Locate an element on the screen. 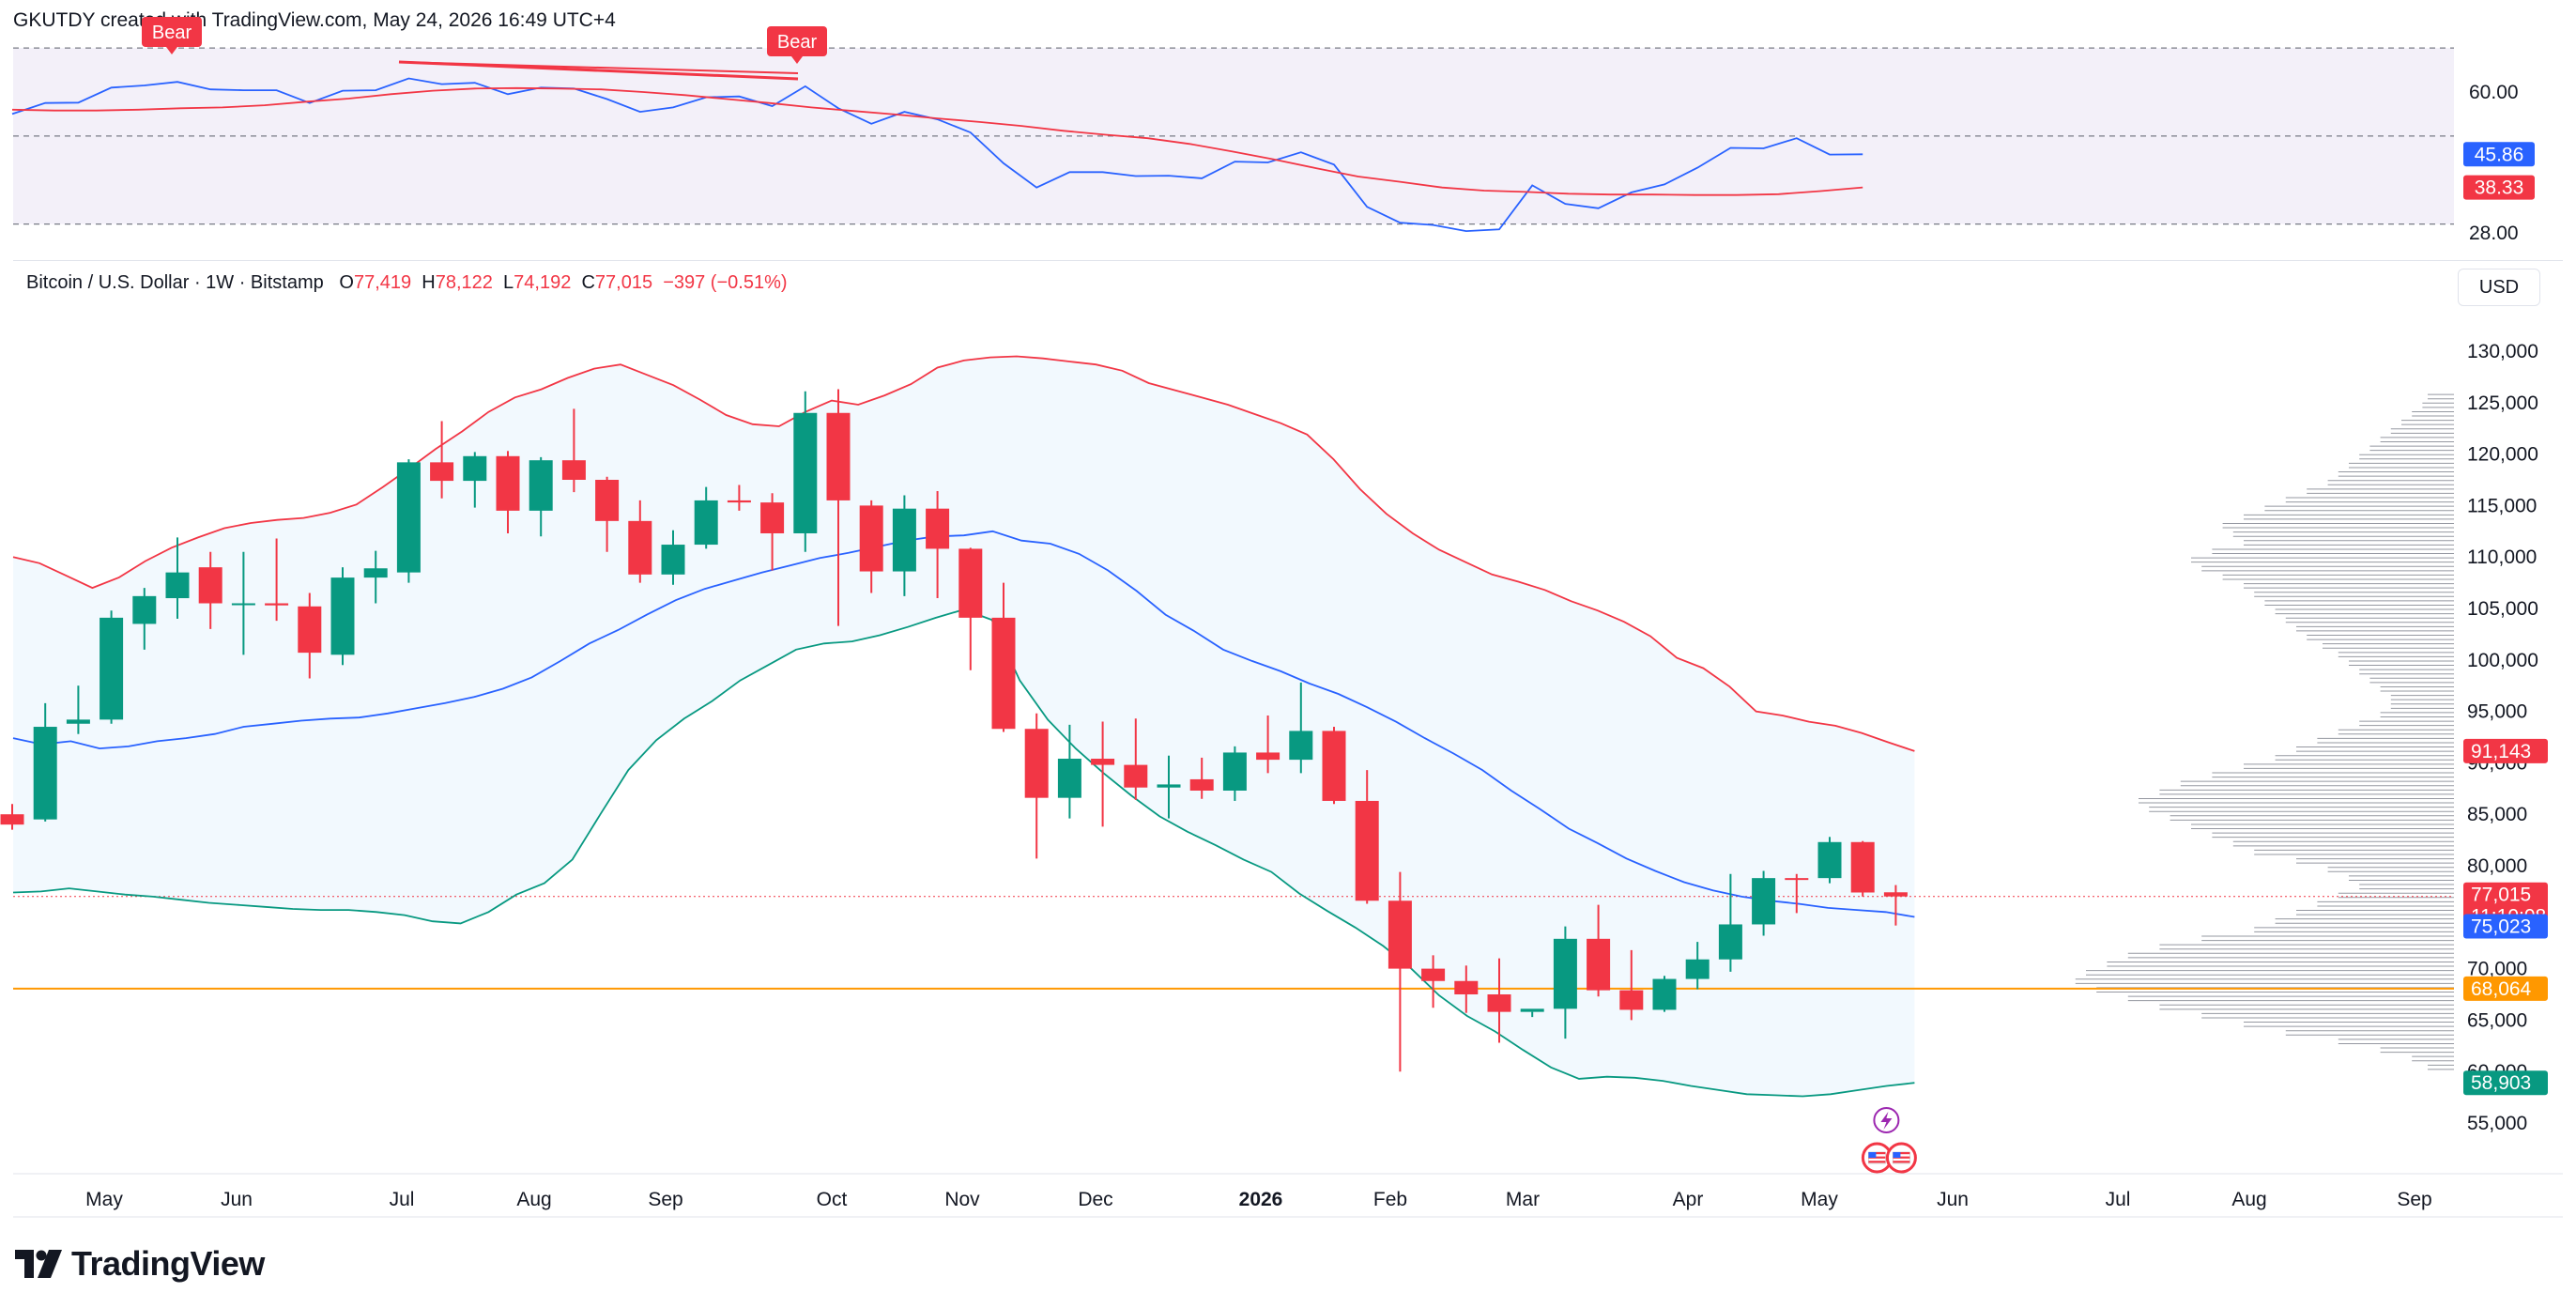 This screenshot has height=1308, width=2576. tradingview-logo: TradingView is located at coordinates (140, 1264).